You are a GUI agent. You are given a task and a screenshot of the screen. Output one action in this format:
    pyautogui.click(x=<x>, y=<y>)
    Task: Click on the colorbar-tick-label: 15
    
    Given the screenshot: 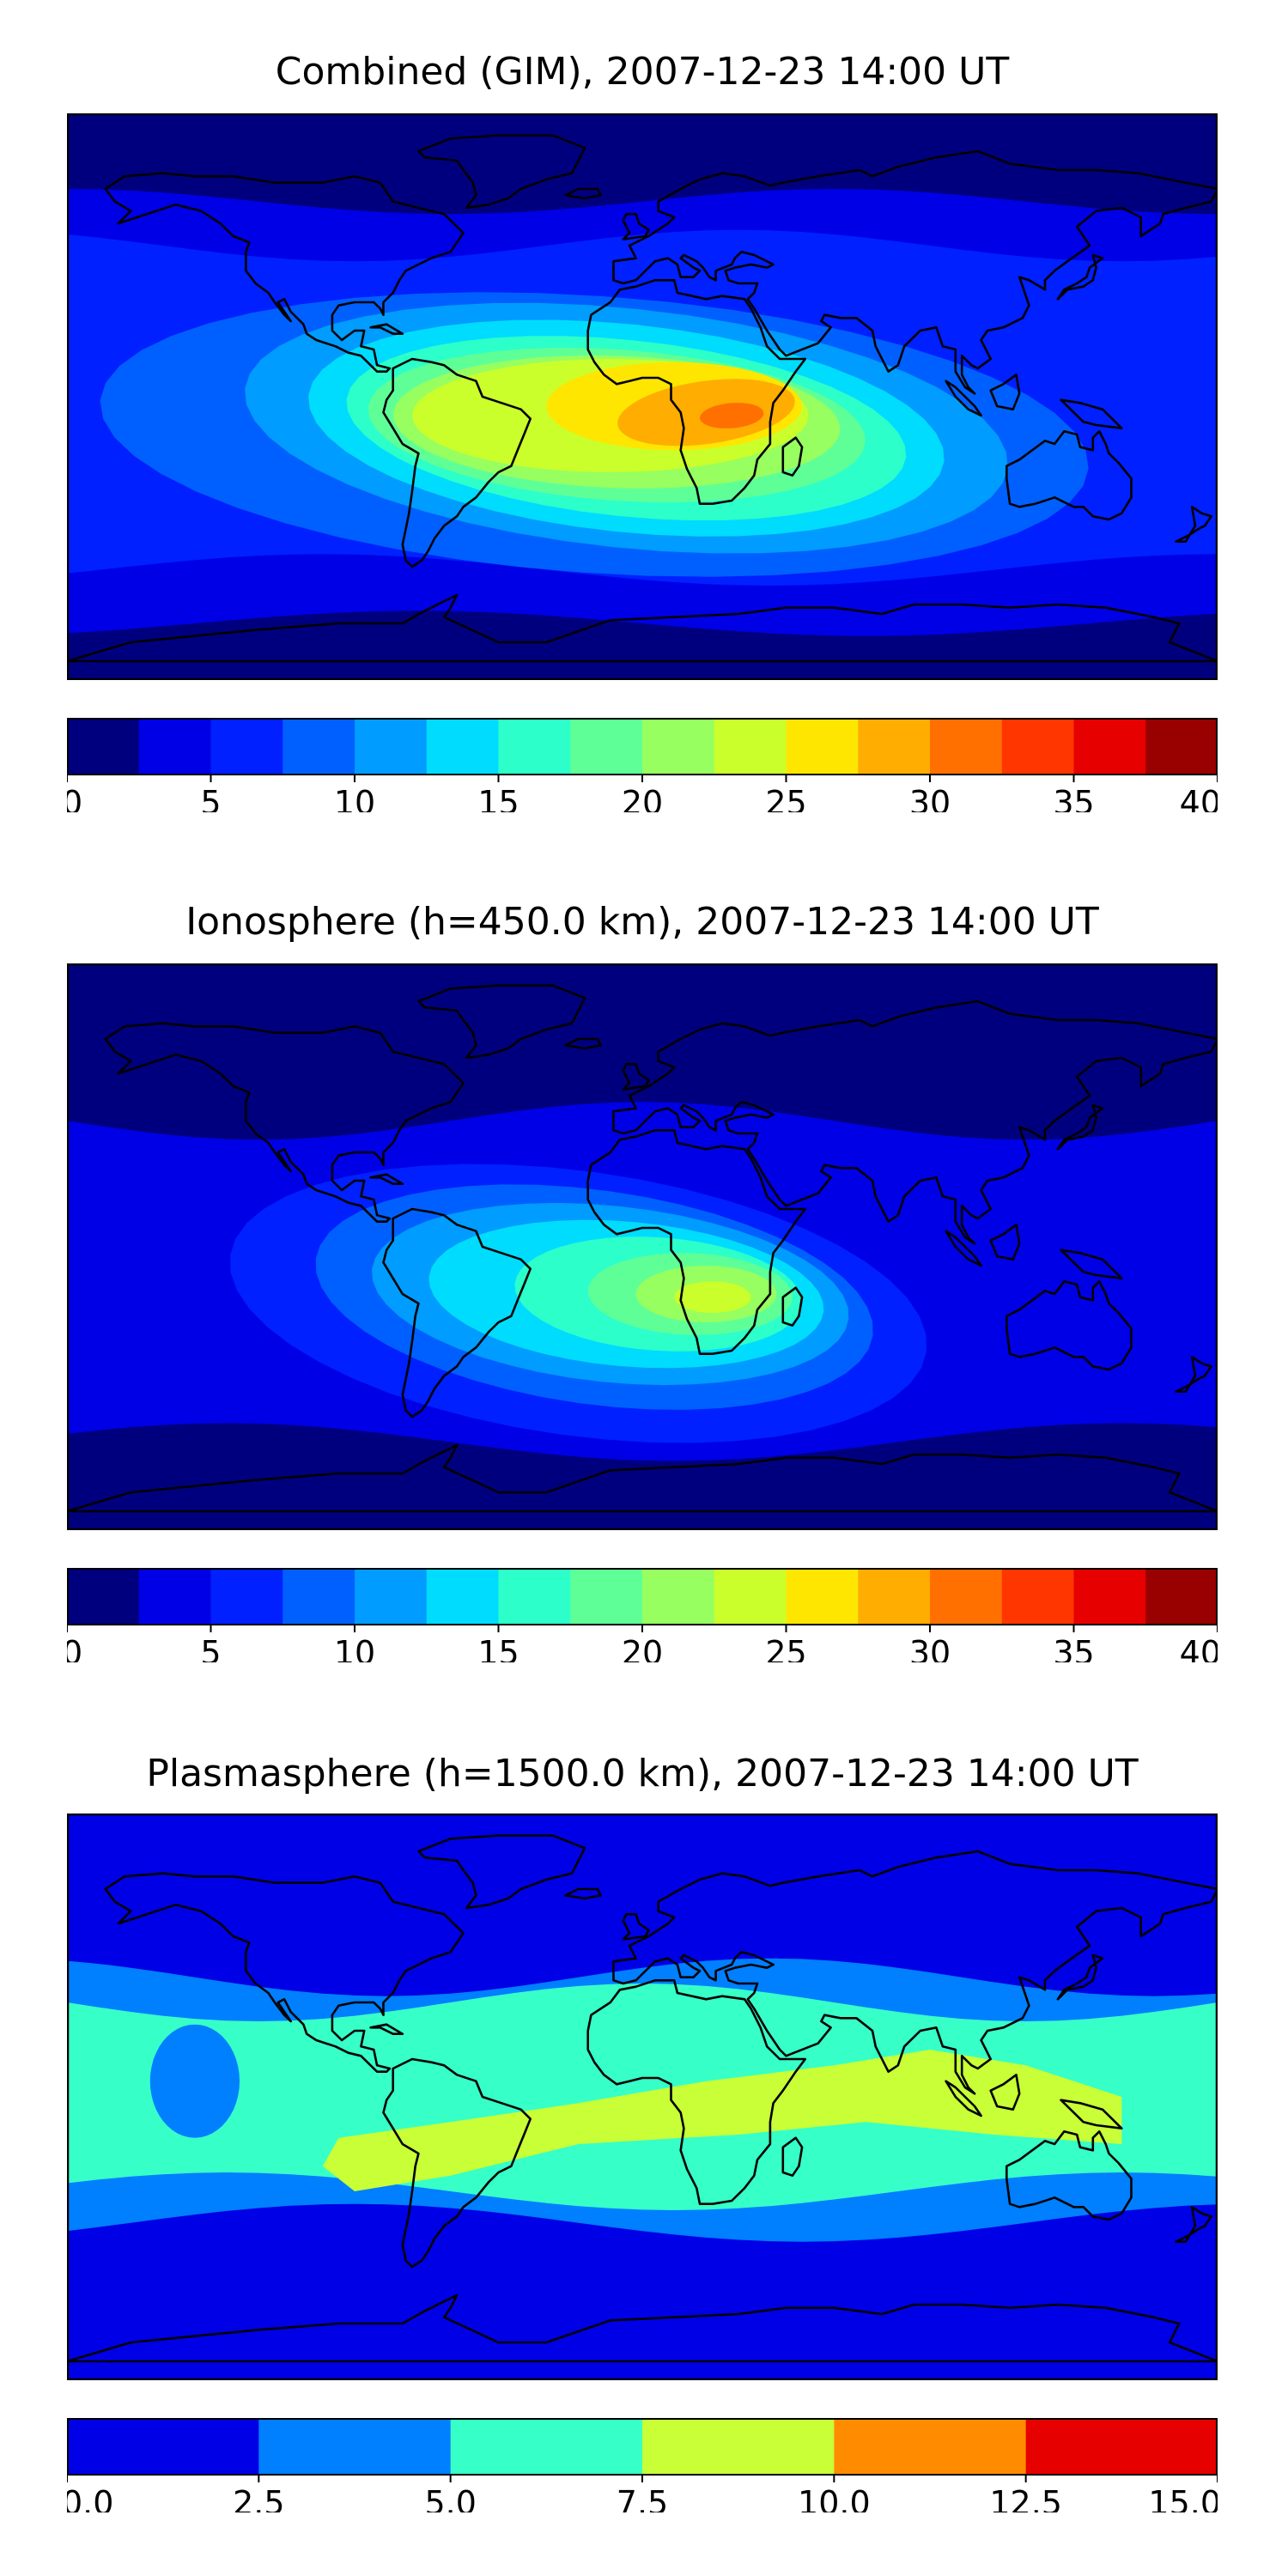 What is the action you would take?
    pyautogui.click(x=498, y=798)
    